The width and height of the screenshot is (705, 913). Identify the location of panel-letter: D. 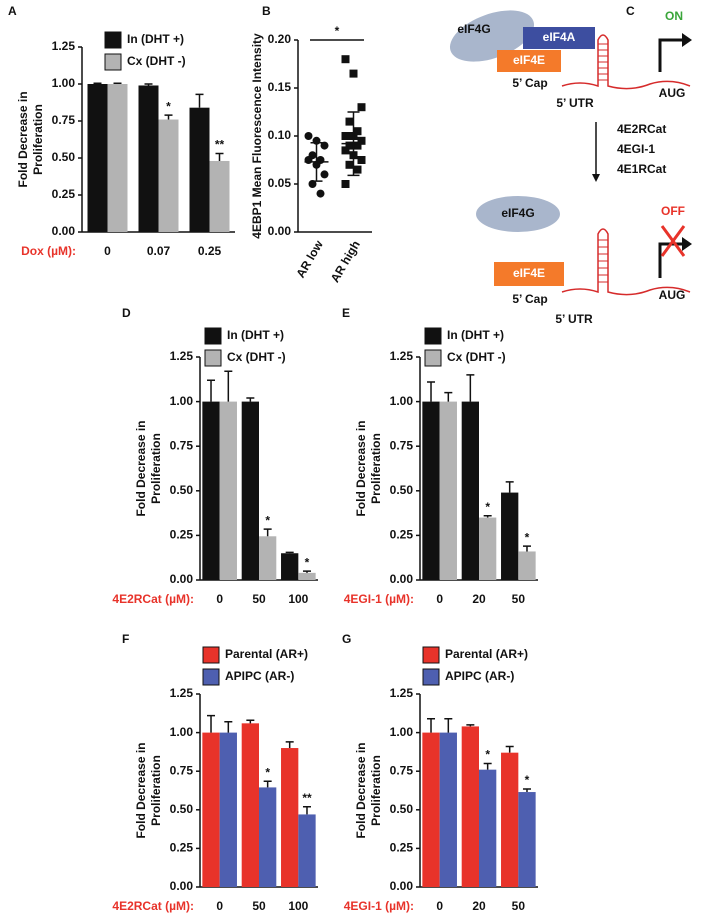
(126, 313).